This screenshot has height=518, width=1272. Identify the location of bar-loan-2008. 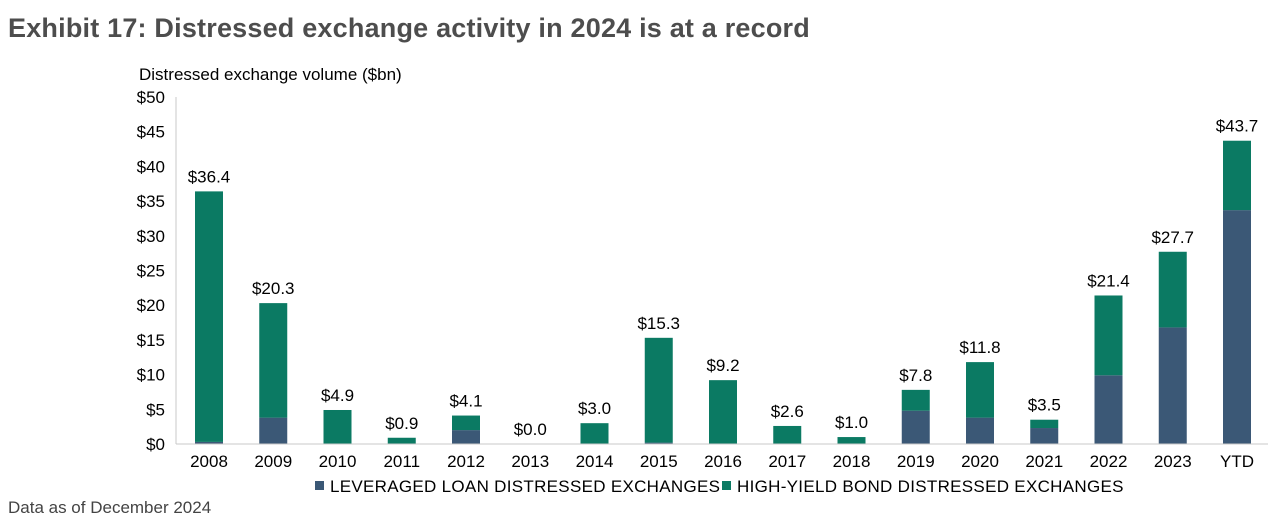
(209, 442).